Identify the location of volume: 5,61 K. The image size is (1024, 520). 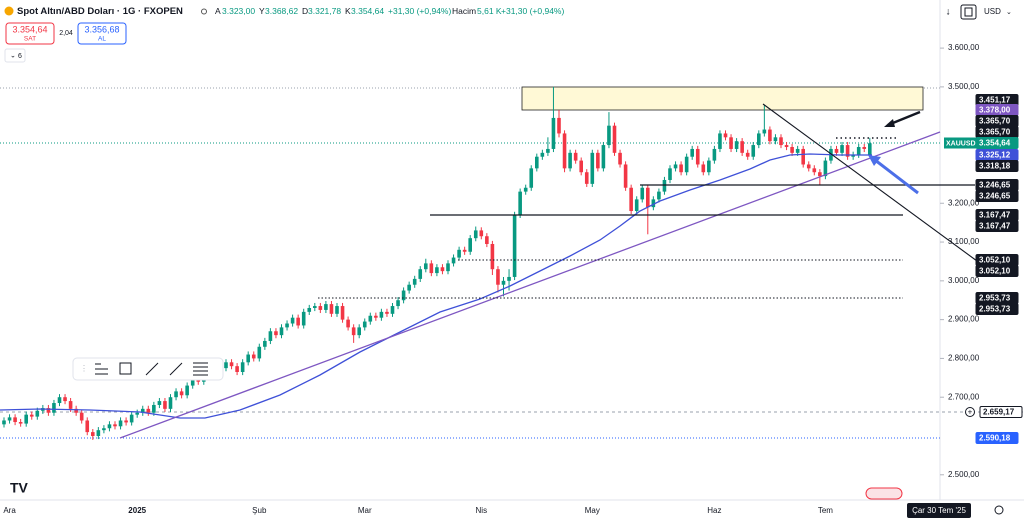
(489, 11).